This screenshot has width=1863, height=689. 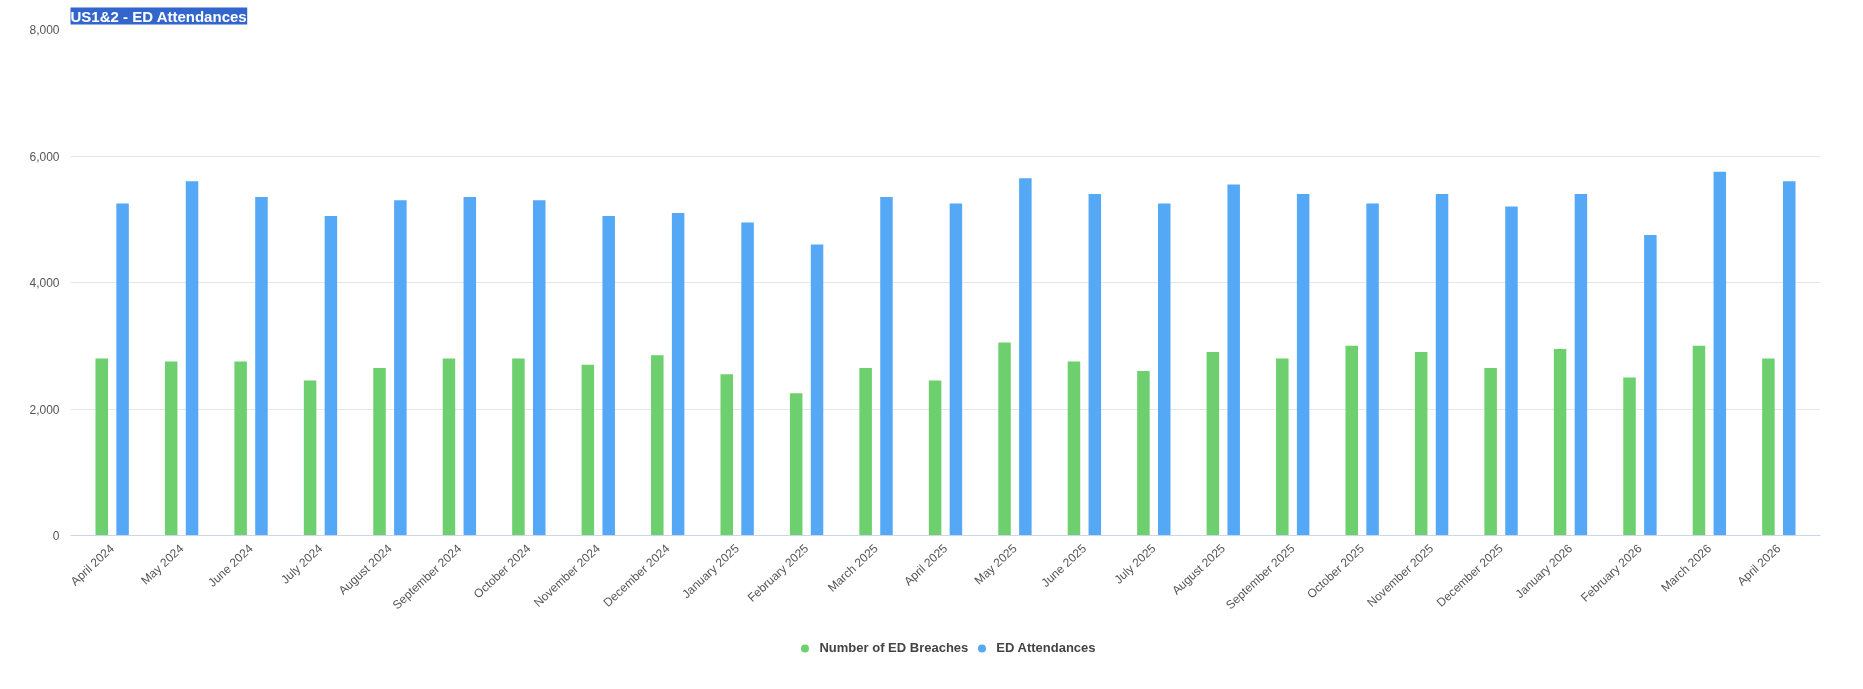 I want to click on y-tick-label: 4,000, so click(x=44, y=283).